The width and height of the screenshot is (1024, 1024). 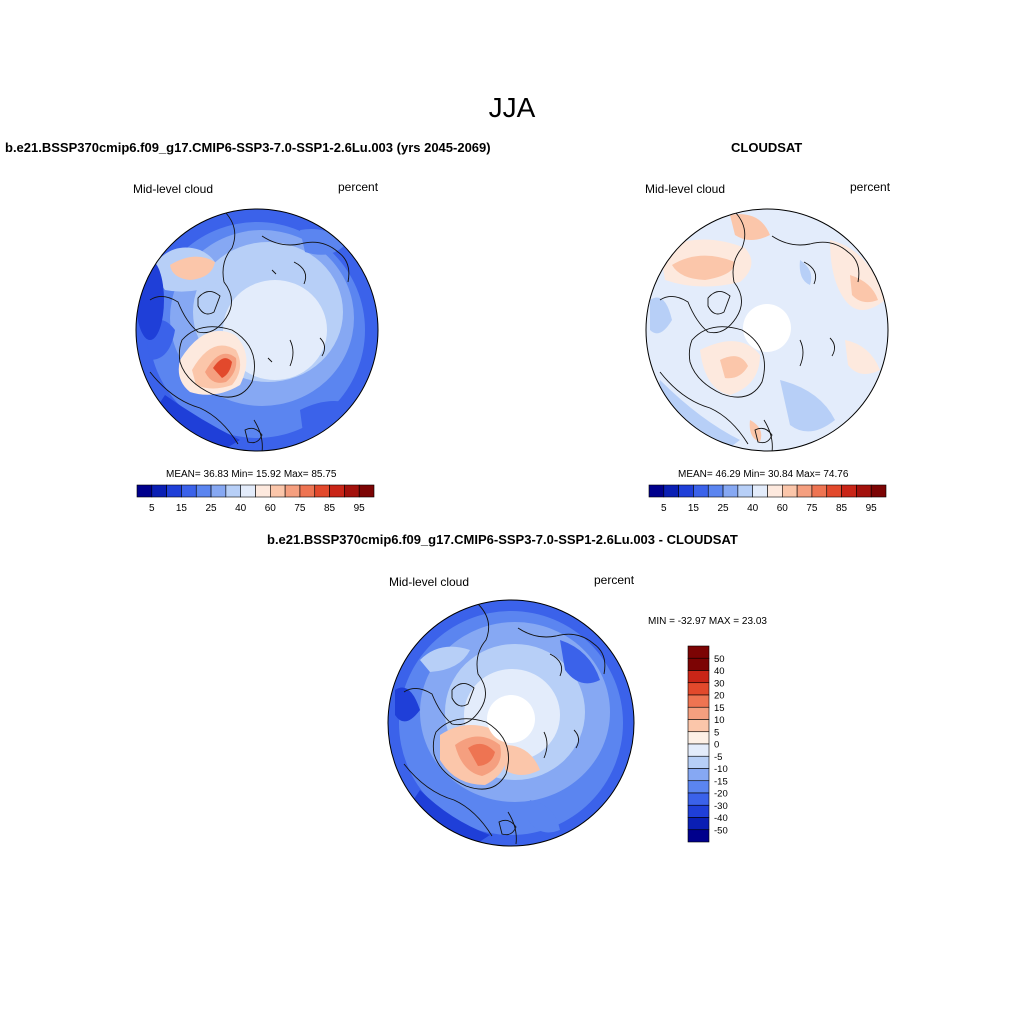 What do you see at coordinates (719, 696) in the screenshot?
I see `diff-colorbar-tick-label: 20` at bounding box center [719, 696].